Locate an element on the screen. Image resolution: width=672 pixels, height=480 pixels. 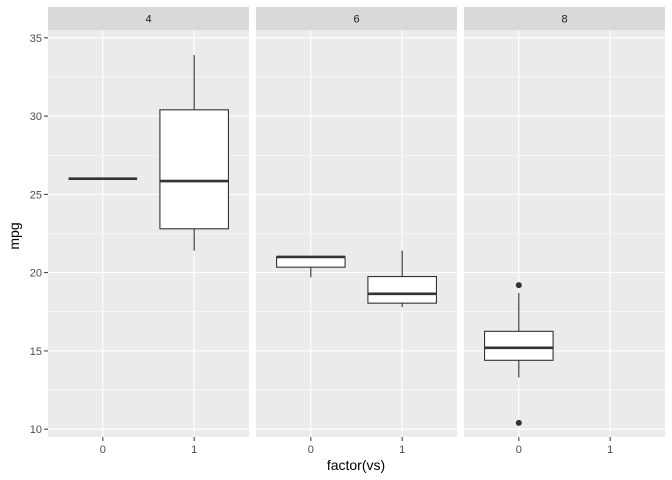
y-axis-title: mpg is located at coordinates (14, 235).